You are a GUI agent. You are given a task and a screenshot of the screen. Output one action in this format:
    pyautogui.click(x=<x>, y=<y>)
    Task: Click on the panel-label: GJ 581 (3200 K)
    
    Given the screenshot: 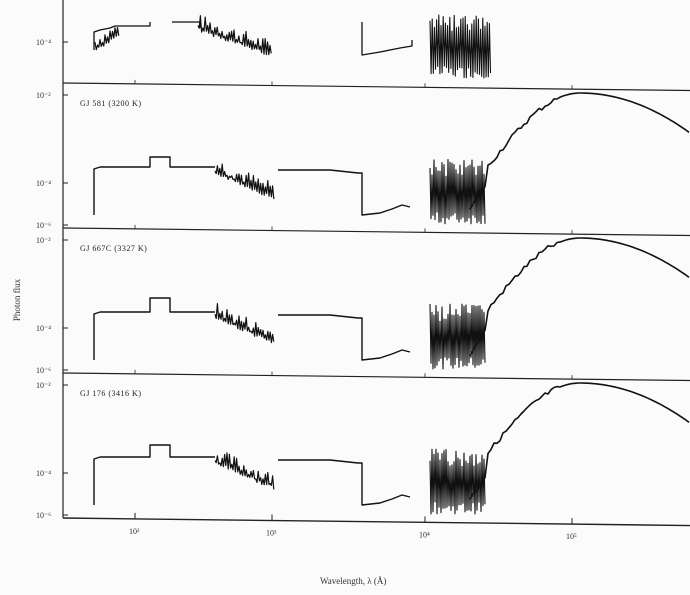 What is the action you would take?
    pyautogui.click(x=111, y=103)
    